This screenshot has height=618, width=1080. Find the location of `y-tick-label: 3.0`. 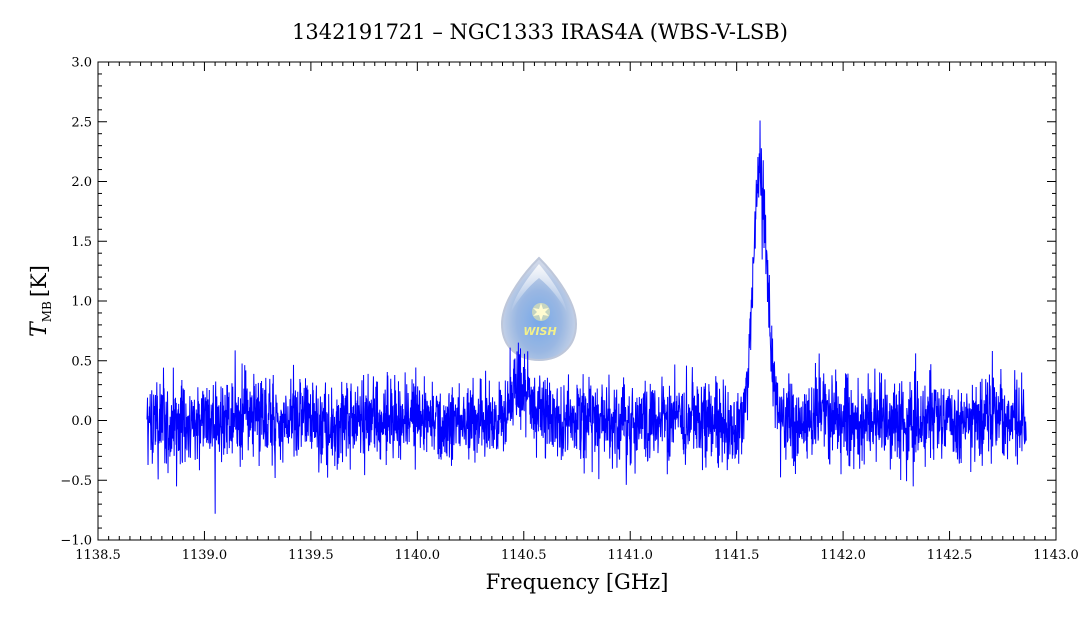

y-tick-label: 3.0 is located at coordinates (81, 63).